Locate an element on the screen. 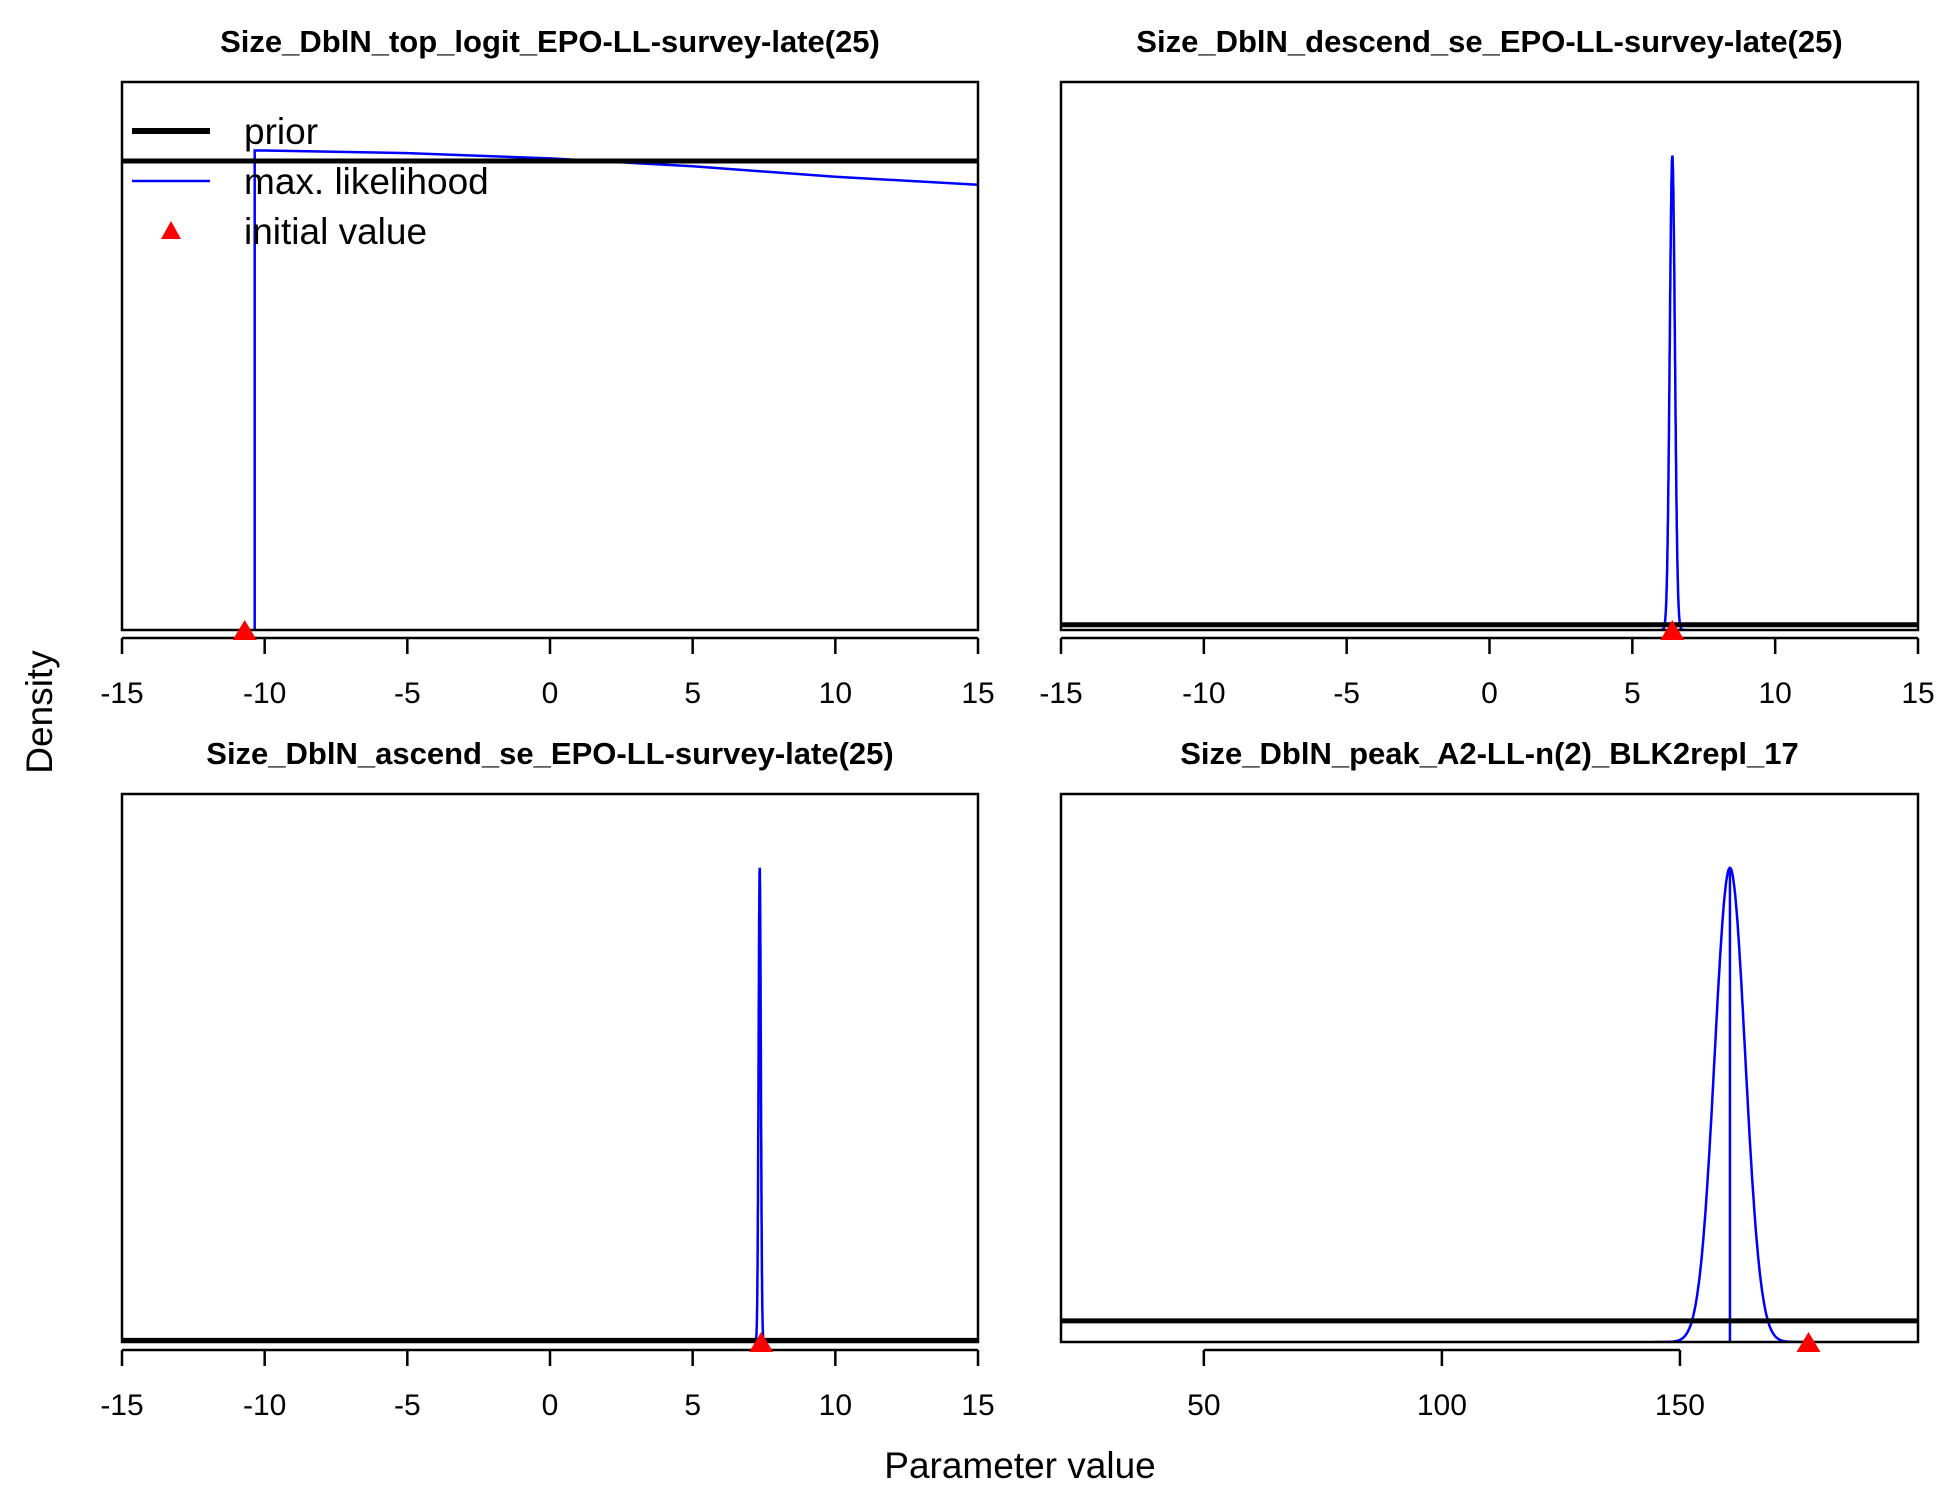  legend: prior max. likelihood initial value is located at coordinates (310, 181).